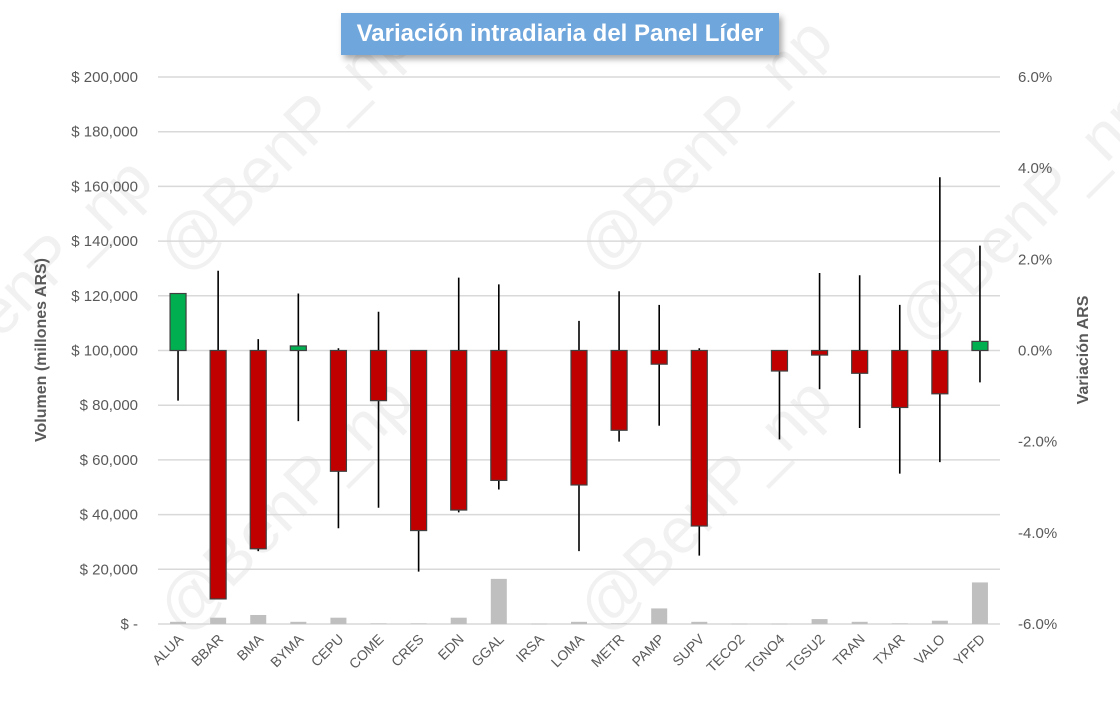 Image resolution: width=1120 pixels, height=704 pixels. Describe the element at coordinates (560, 34) in the screenshot. I see `chart-title: Variación intradiaria del Panel Líder` at that location.